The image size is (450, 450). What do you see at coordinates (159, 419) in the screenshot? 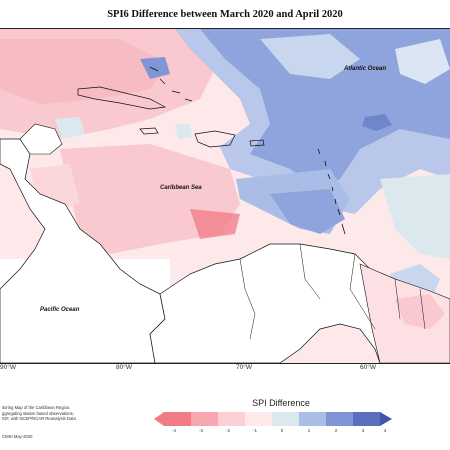
I see `legend-arrow-left` at bounding box center [159, 419].